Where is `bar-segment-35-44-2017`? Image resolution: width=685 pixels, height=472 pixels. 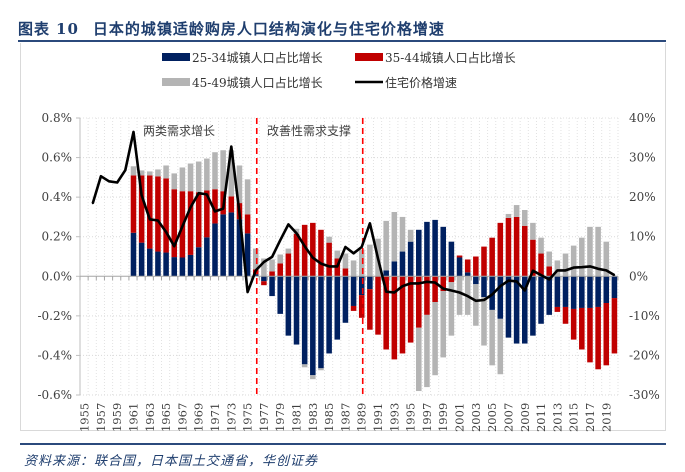
bar-segment-35-44-2017 is located at coordinates (590, 335).